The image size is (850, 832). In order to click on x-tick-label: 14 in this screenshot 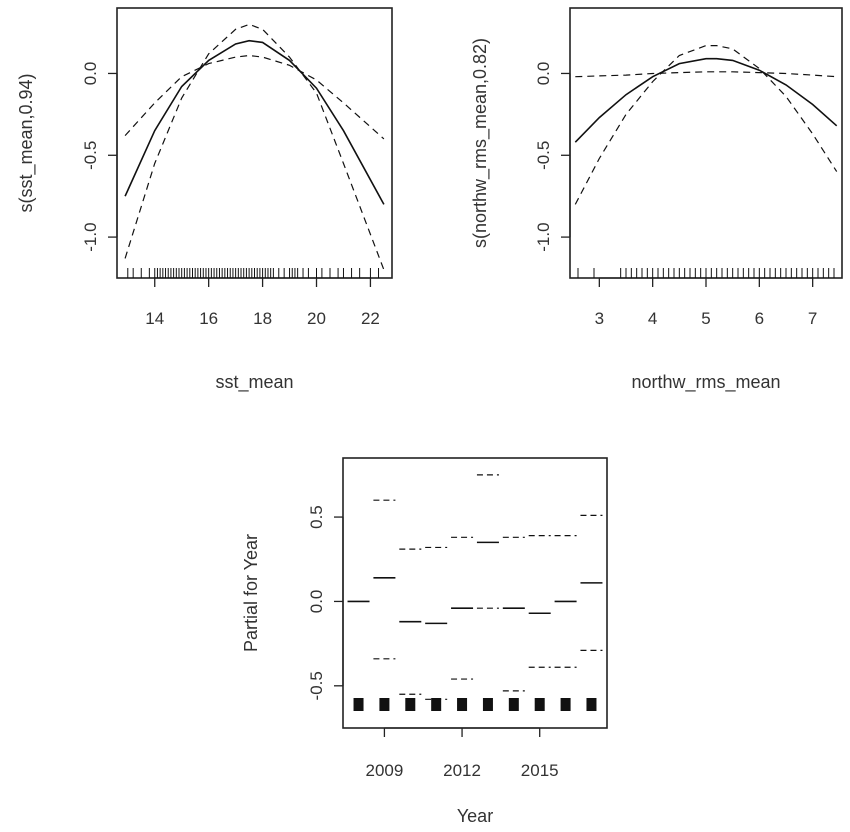, I will do `click(154, 318)`.